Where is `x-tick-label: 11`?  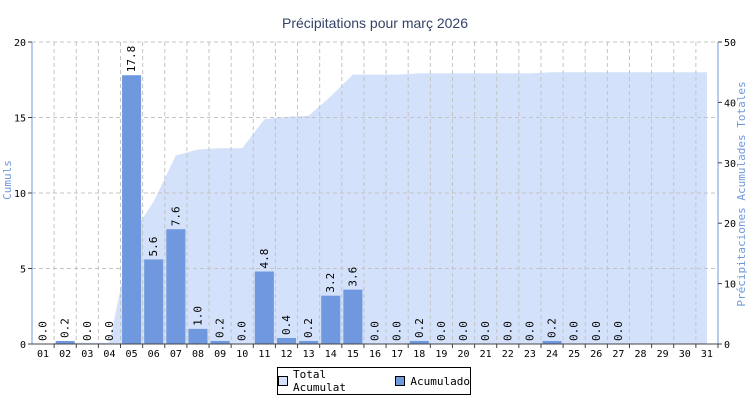 x-tick-label: 11 is located at coordinates (264, 354).